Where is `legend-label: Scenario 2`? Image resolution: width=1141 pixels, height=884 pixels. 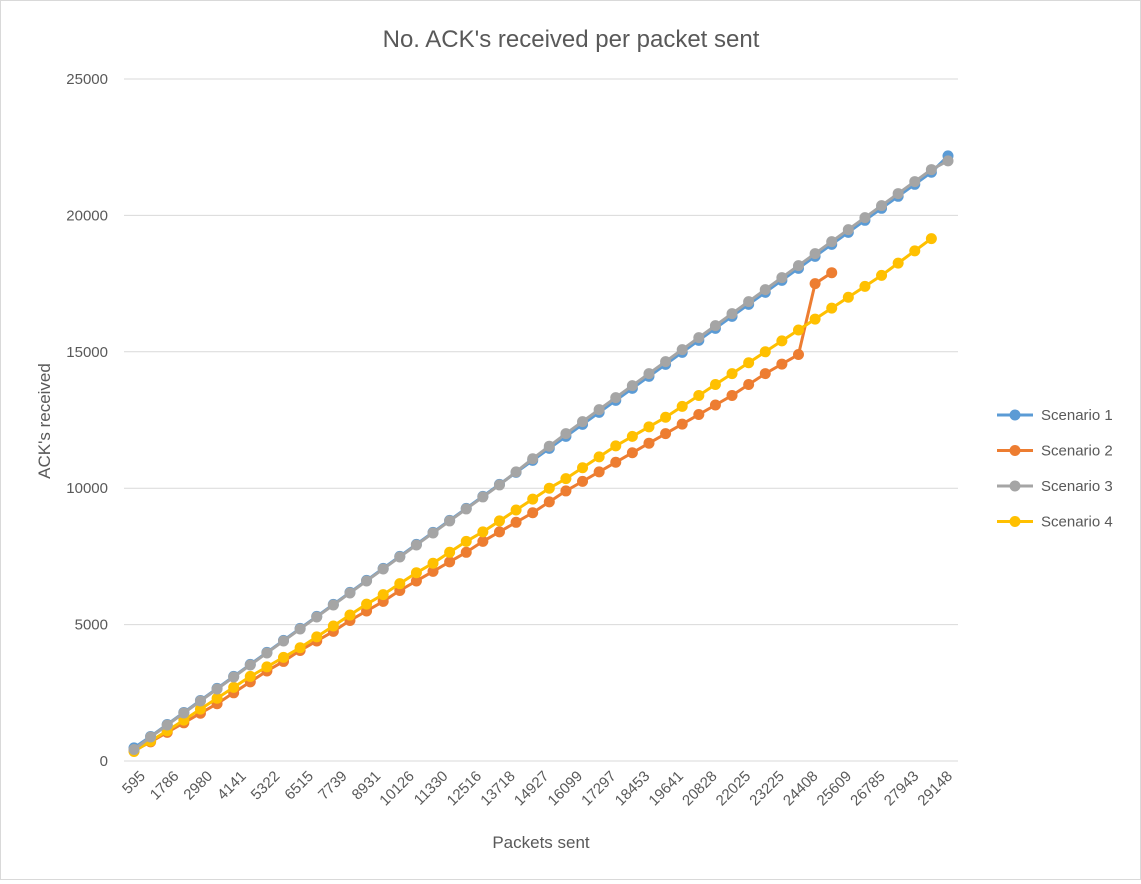
legend-label: Scenario 2 is located at coordinates (1077, 451).